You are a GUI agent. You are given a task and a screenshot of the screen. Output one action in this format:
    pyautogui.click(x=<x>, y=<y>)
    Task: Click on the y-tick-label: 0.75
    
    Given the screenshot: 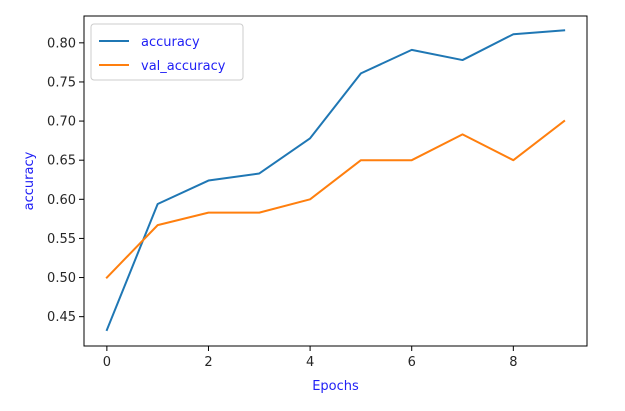 What is the action you would take?
    pyautogui.click(x=61, y=82)
    